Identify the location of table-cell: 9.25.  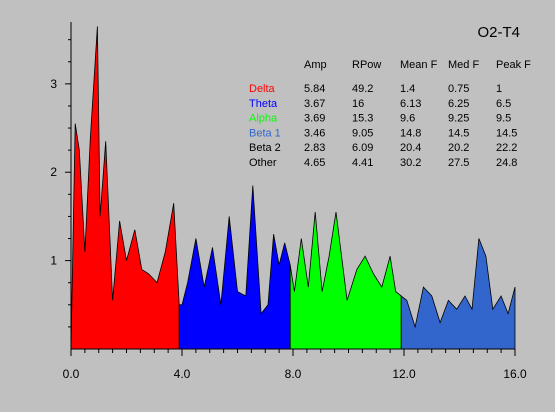
(458, 119).